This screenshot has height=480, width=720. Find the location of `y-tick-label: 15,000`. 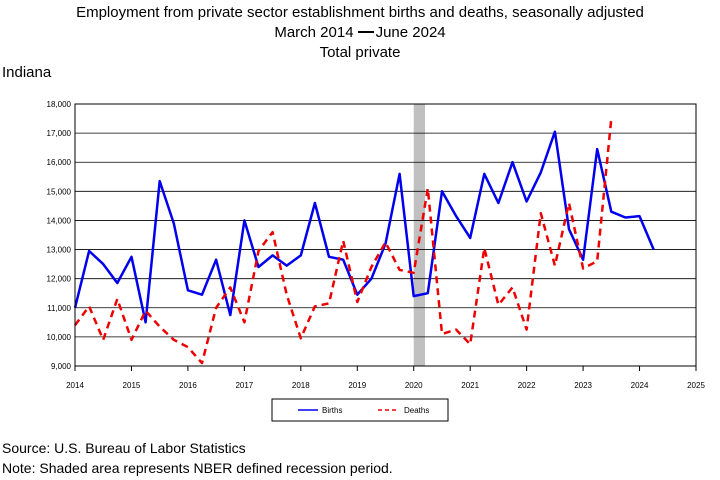

y-tick-label: 15,000 is located at coordinates (59, 191).